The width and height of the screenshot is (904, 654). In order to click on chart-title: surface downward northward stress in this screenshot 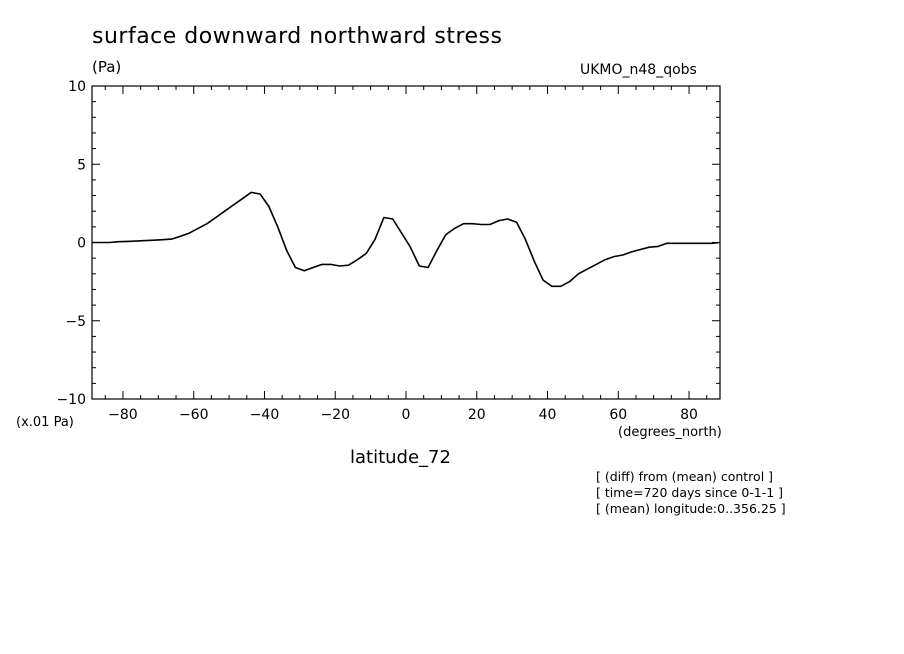, I will do `click(297, 36)`.